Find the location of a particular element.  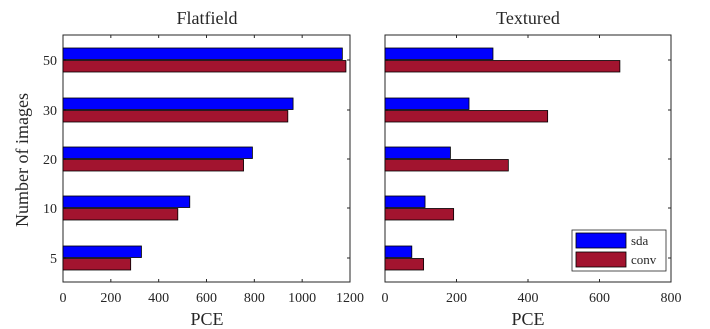

chart-title-textured: Textured is located at coordinates (528, 18).